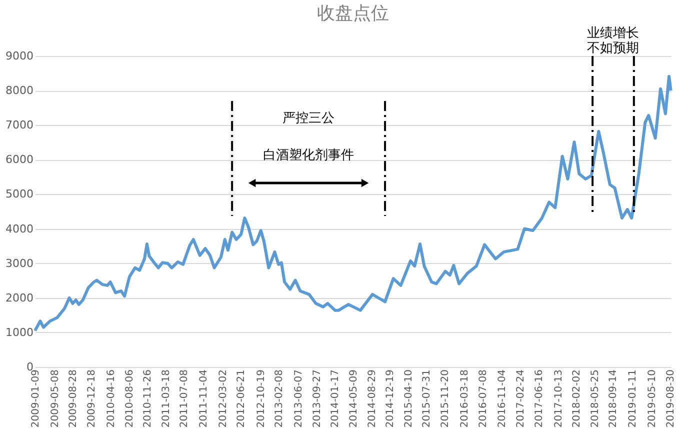  What do you see at coordinates (20, 125) in the screenshot?
I see `y-tick-label: 7000` at bounding box center [20, 125].